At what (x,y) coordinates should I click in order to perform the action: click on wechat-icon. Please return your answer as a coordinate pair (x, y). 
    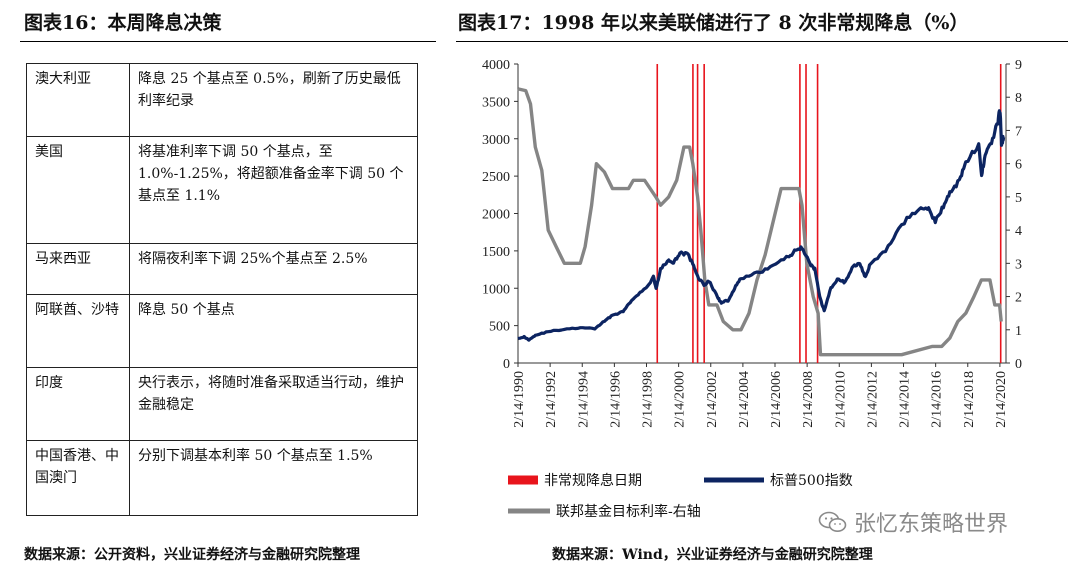
    Looking at the image, I should click on (832, 521).